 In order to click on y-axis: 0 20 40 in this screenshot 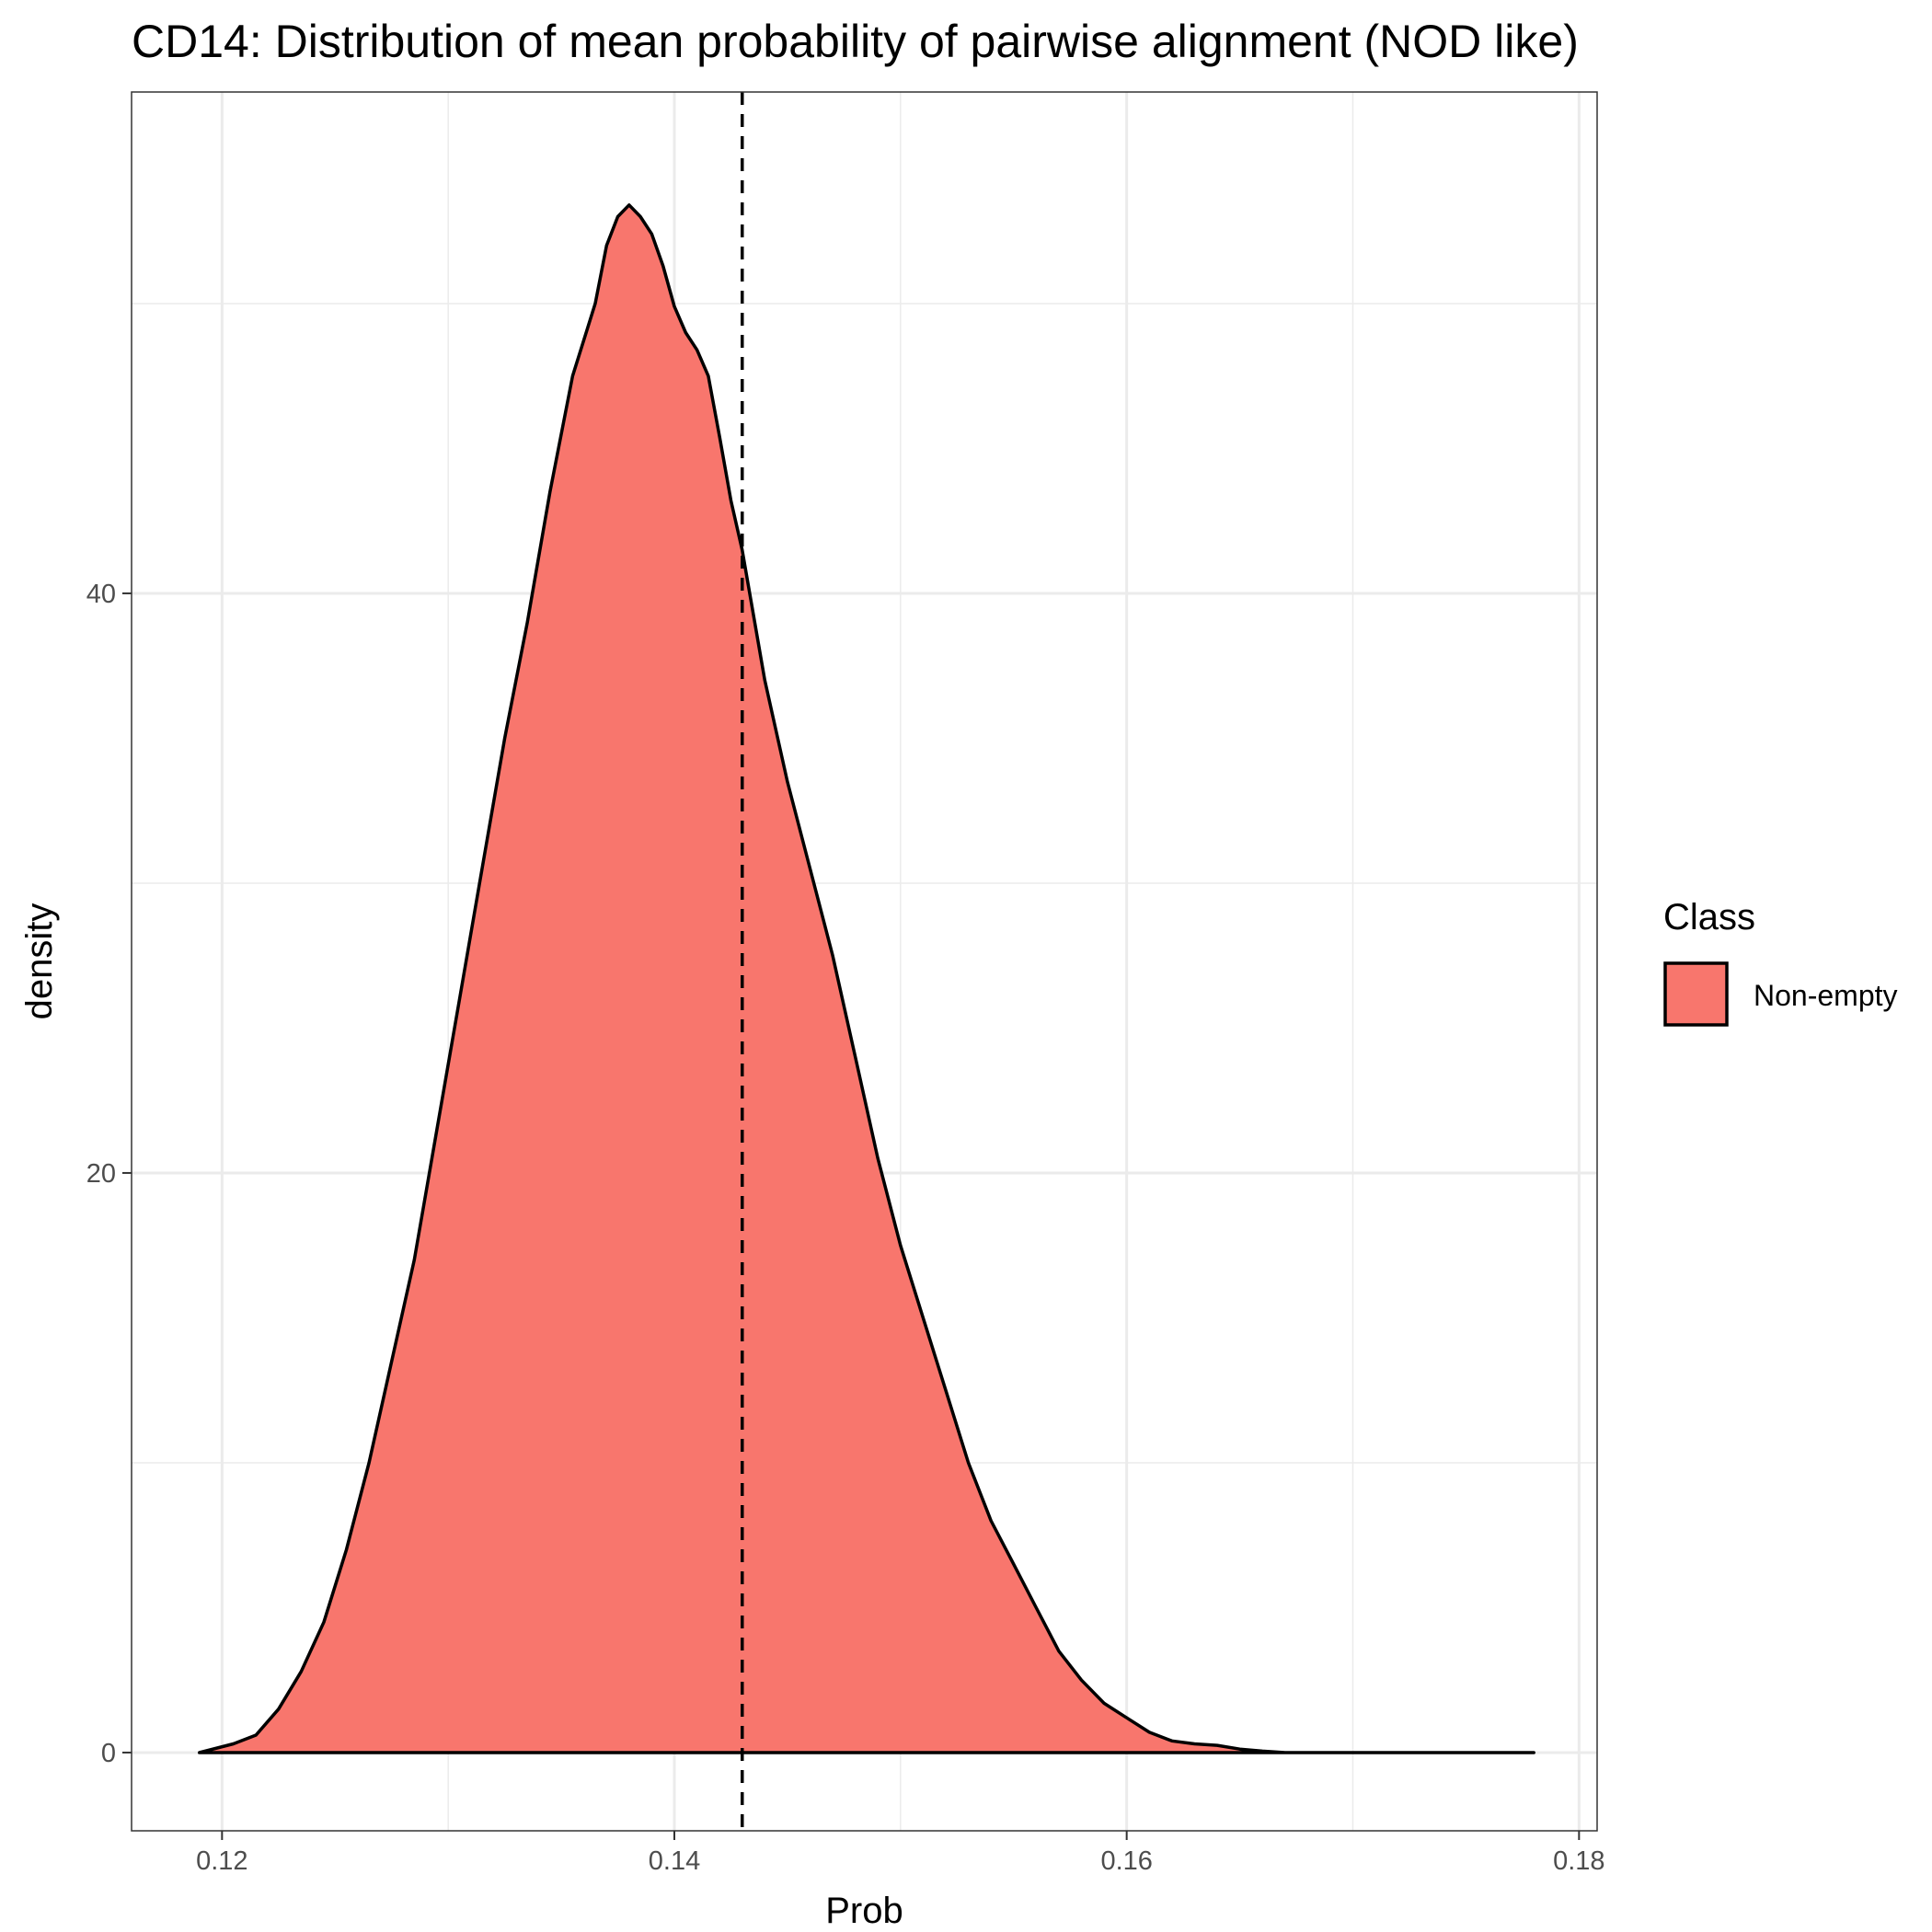, I will do `click(109, 1174)`.